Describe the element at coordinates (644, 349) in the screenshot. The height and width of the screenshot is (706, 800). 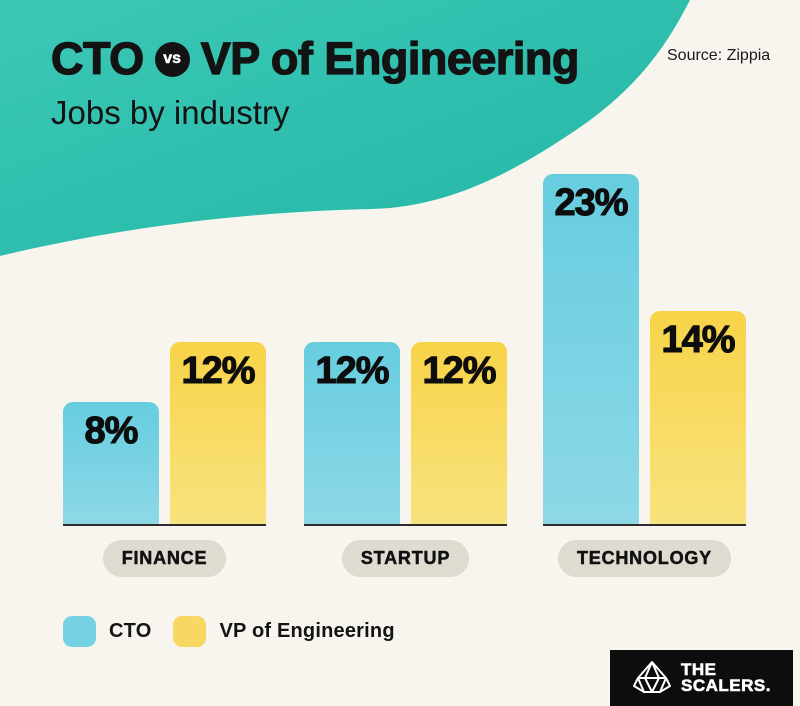
I see `bars-technology: 23% 14%` at that location.